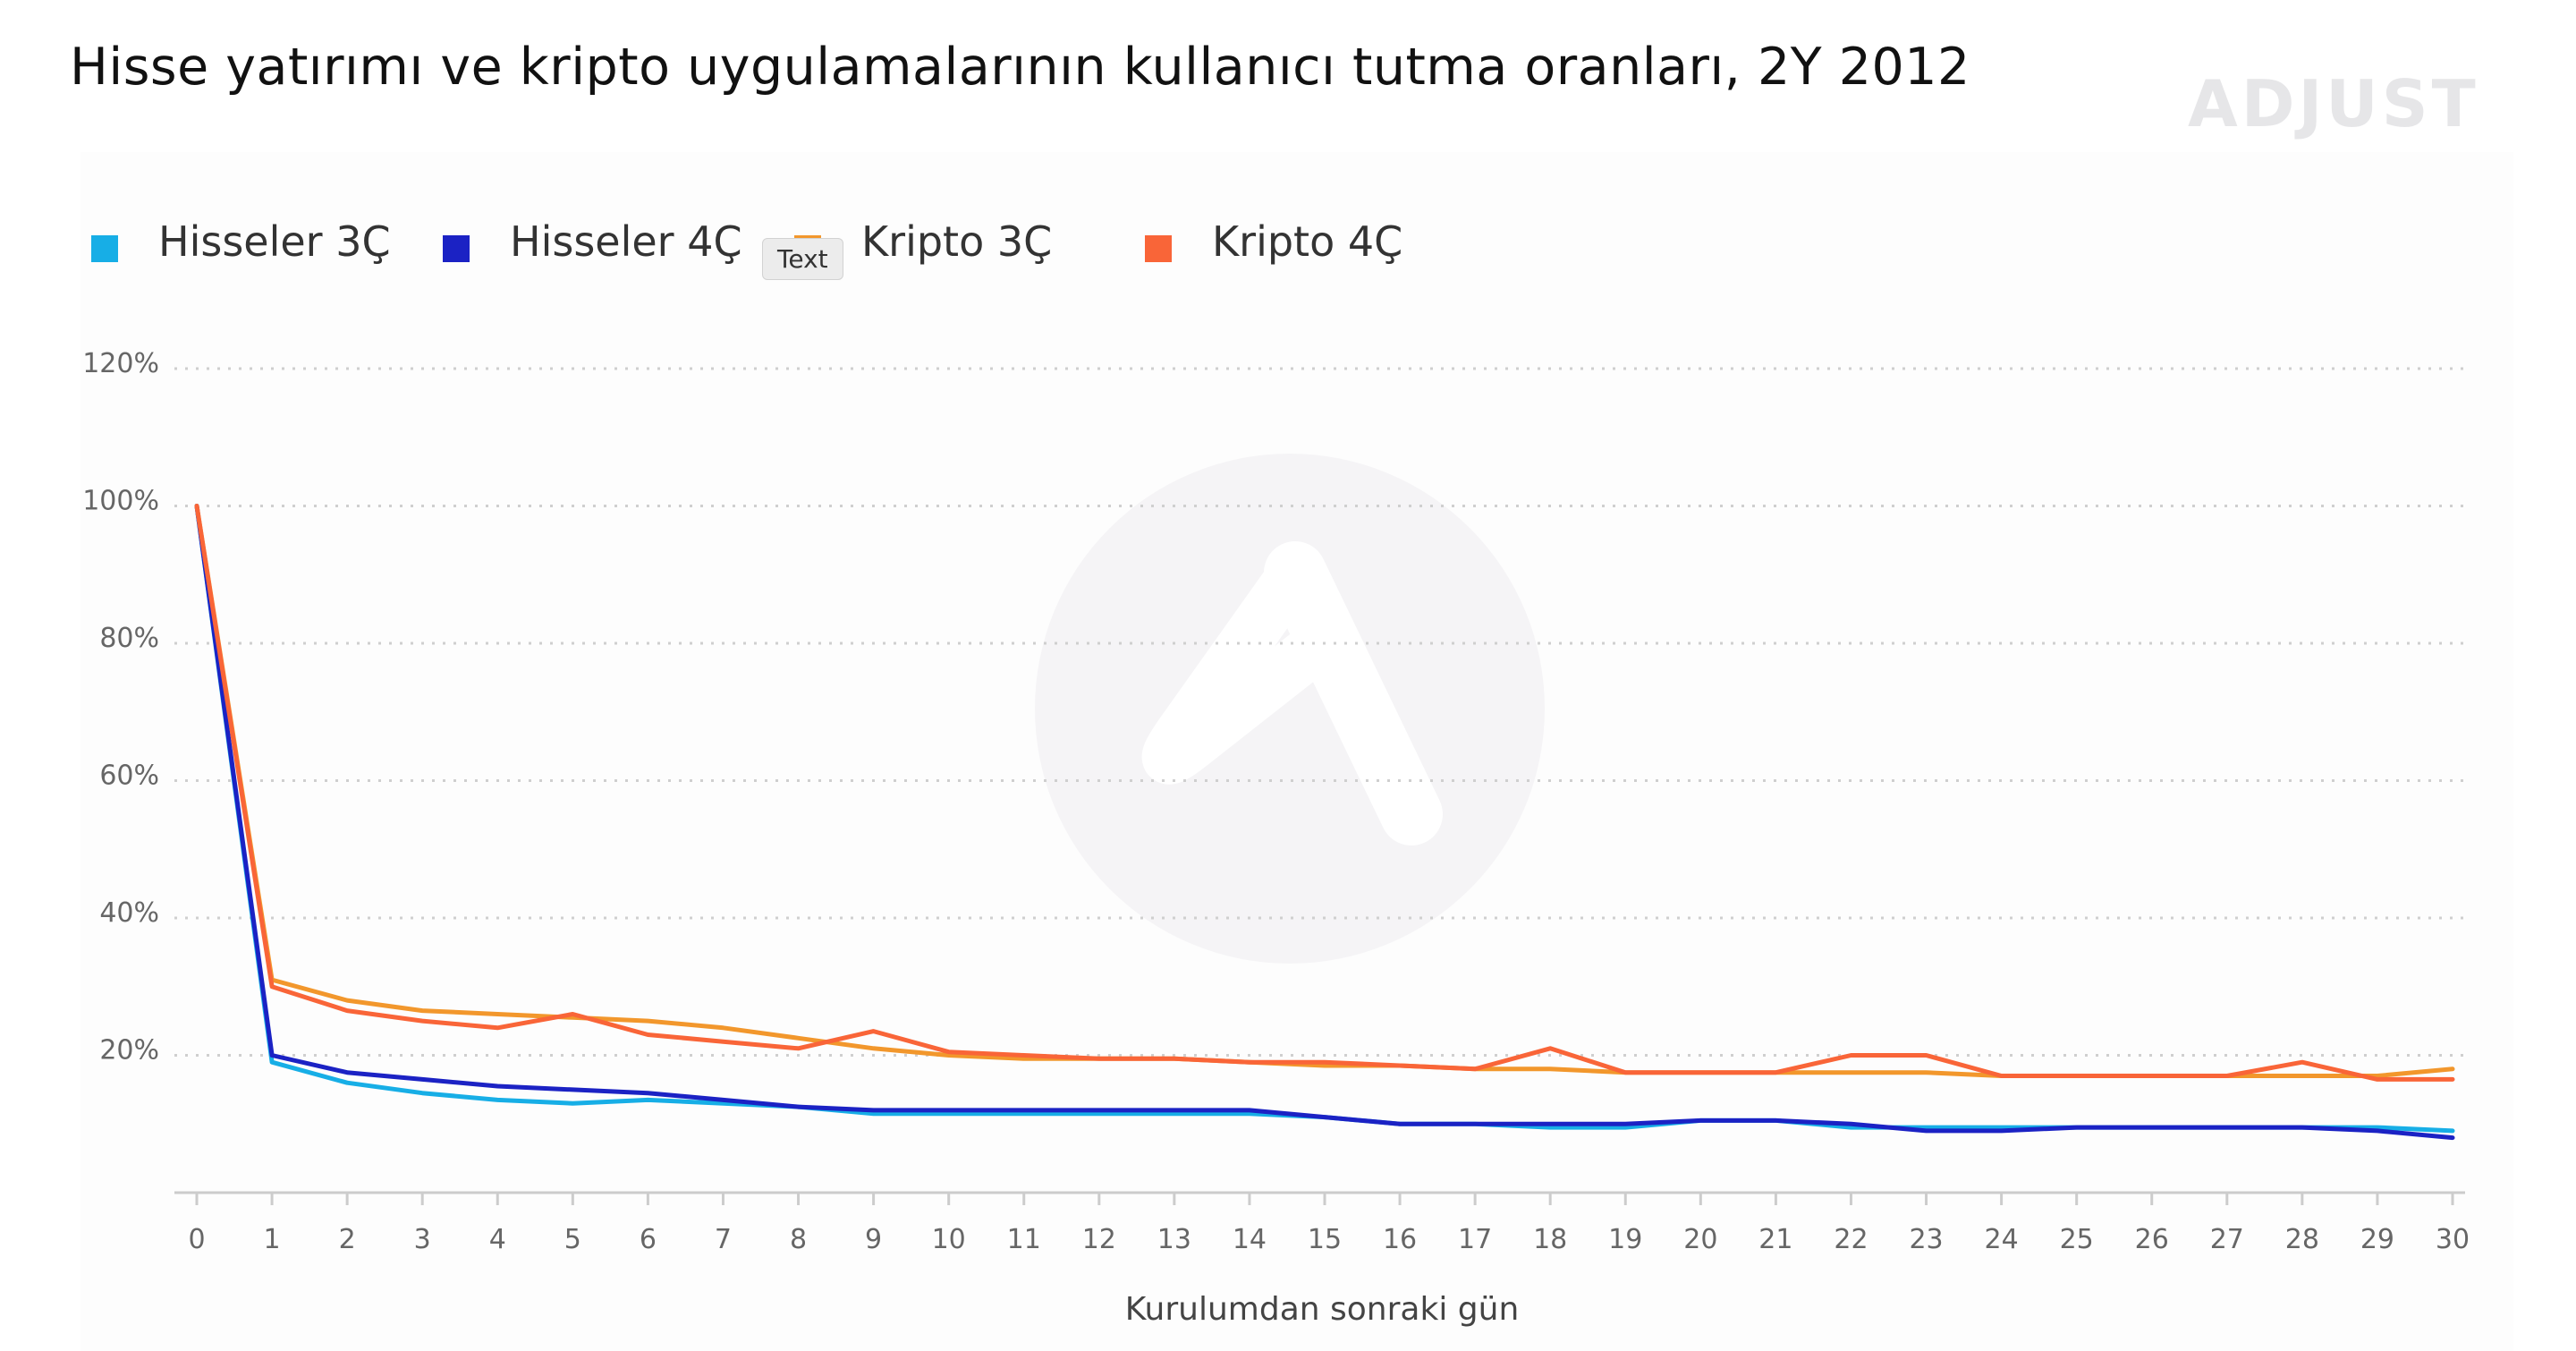 The image size is (2576, 1351). Describe the element at coordinates (129, 1050) in the screenshot. I see `y-tick-label: 20%` at that location.